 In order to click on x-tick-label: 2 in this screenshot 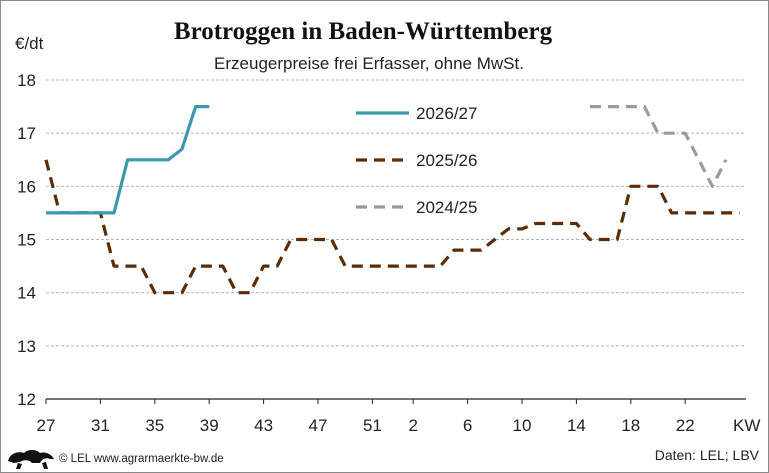, I will do `click(412, 425)`.